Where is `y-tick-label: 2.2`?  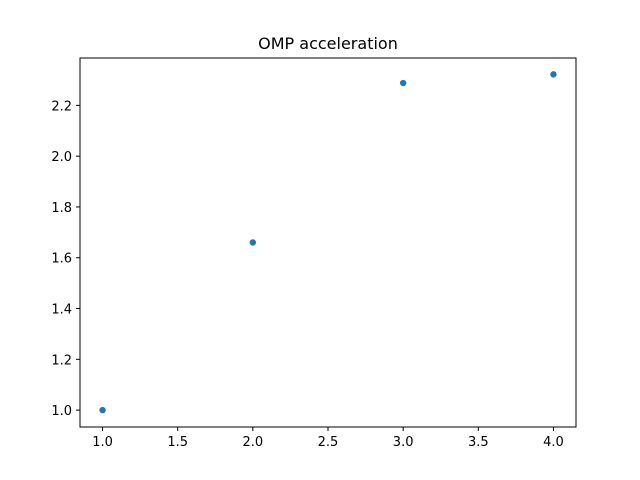 y-tick-label: 2.2 is located at coordinates (61, 106).